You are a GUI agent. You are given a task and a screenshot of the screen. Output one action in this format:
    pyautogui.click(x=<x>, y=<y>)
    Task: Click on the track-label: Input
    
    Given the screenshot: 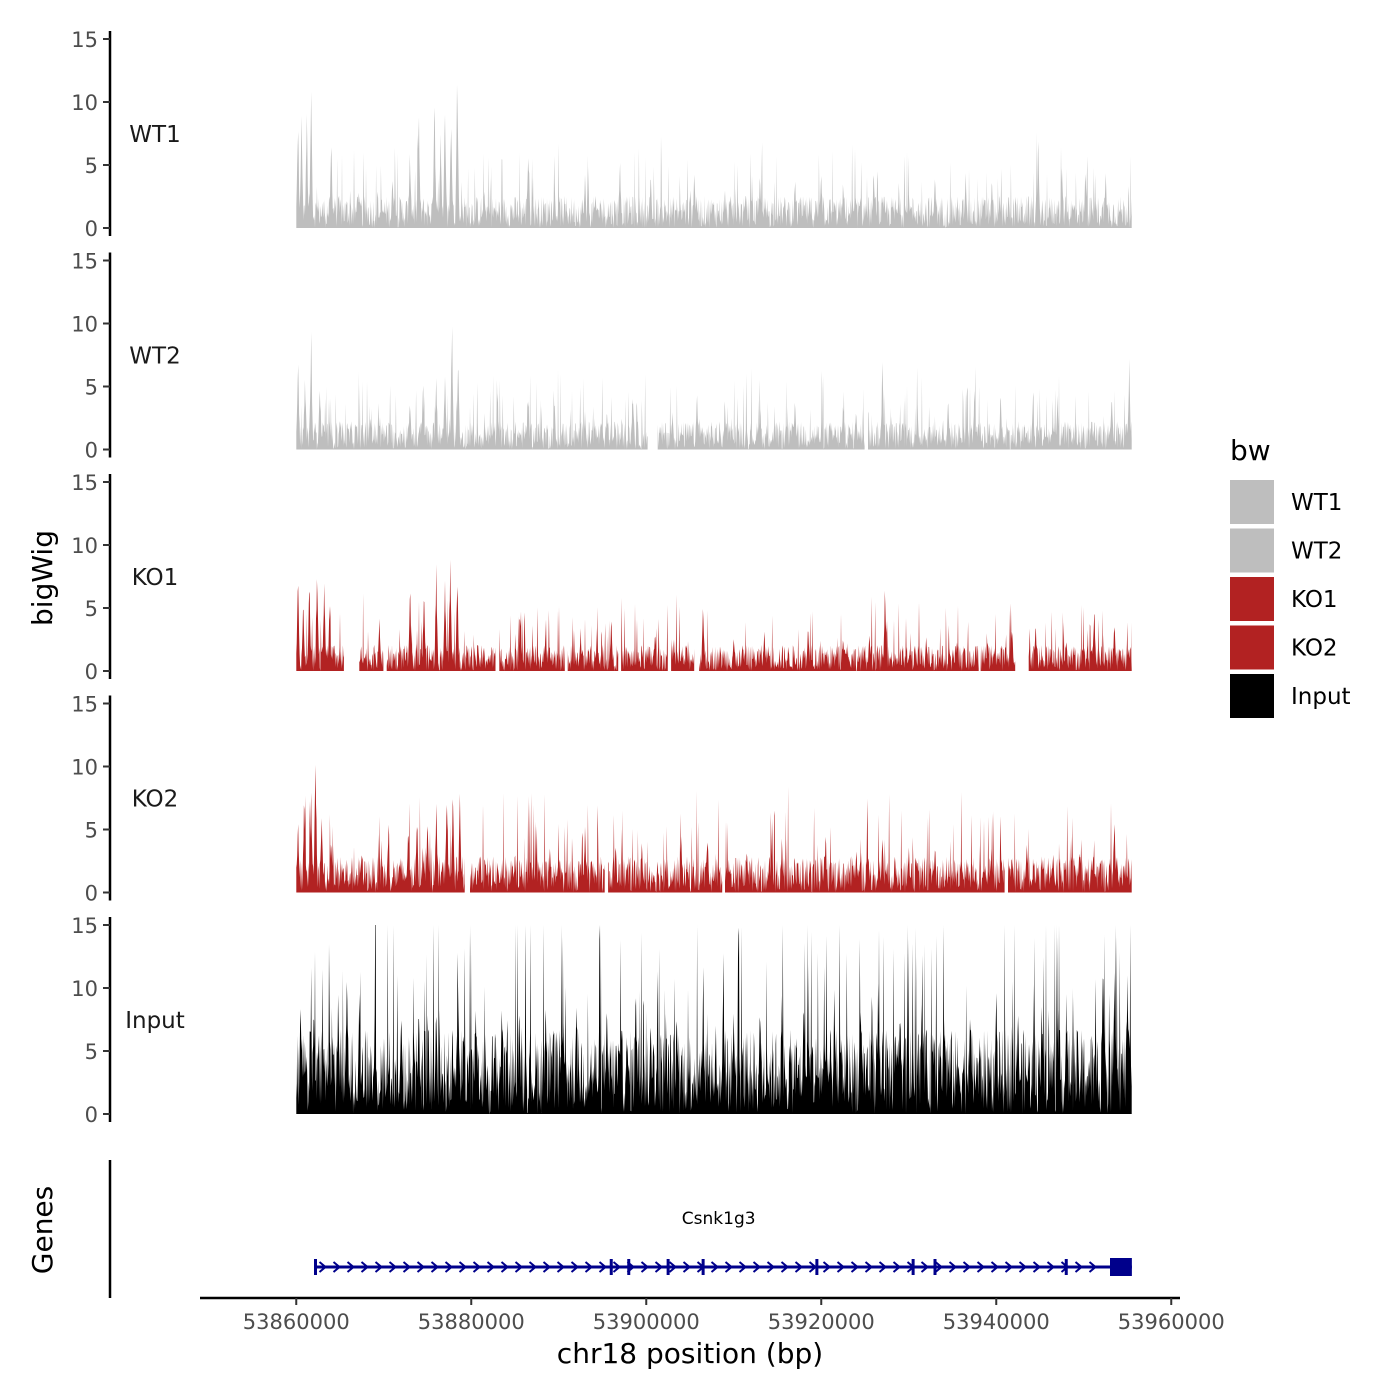 What is the action you would take?
    pyautogui.click(x=155, y=1021)
    